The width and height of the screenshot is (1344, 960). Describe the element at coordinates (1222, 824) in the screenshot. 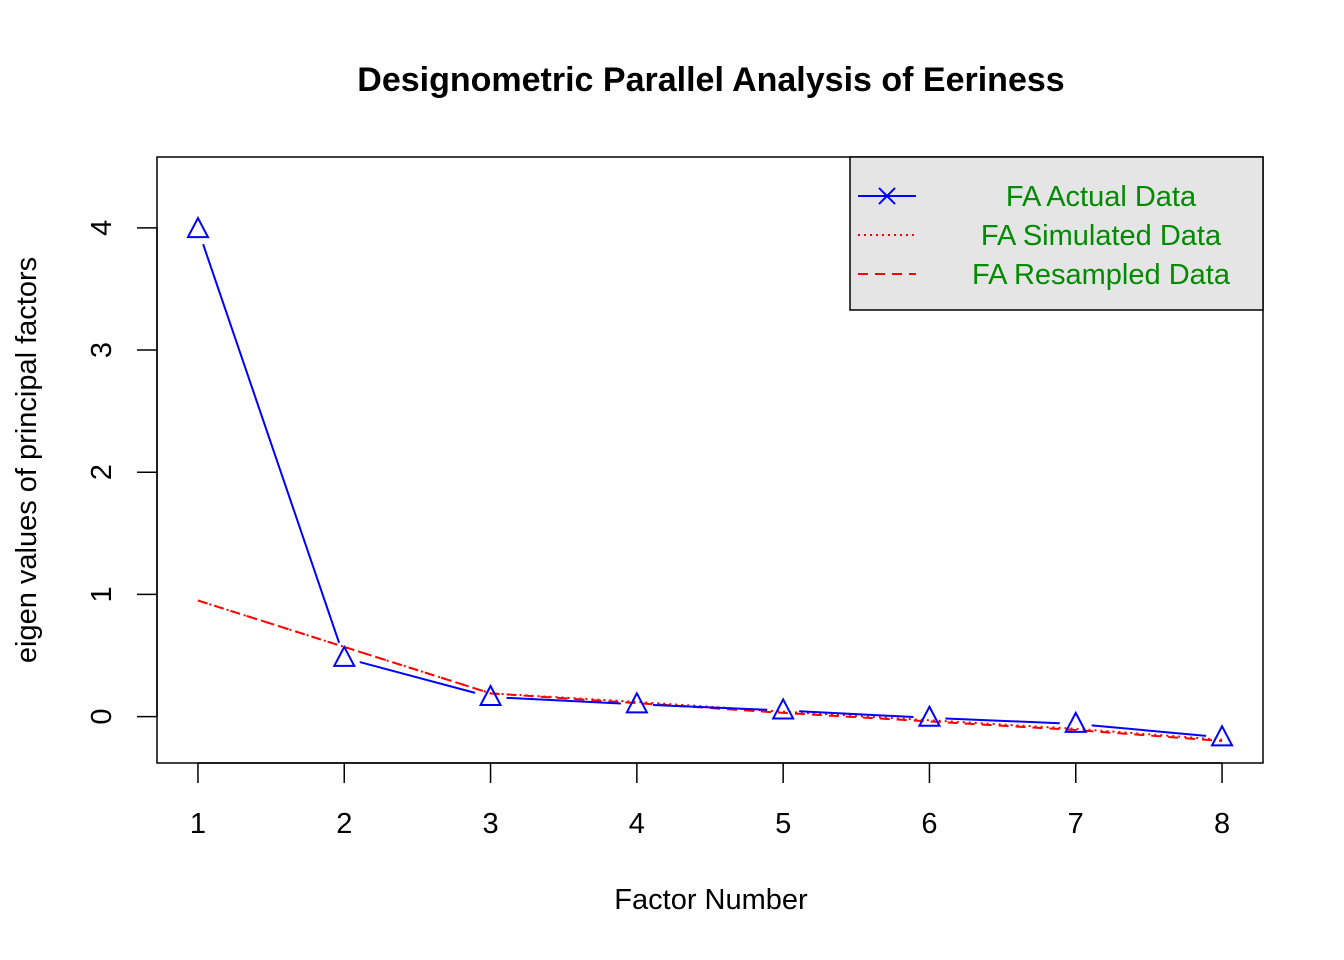

I see `x-tick-label: 8` at that location.